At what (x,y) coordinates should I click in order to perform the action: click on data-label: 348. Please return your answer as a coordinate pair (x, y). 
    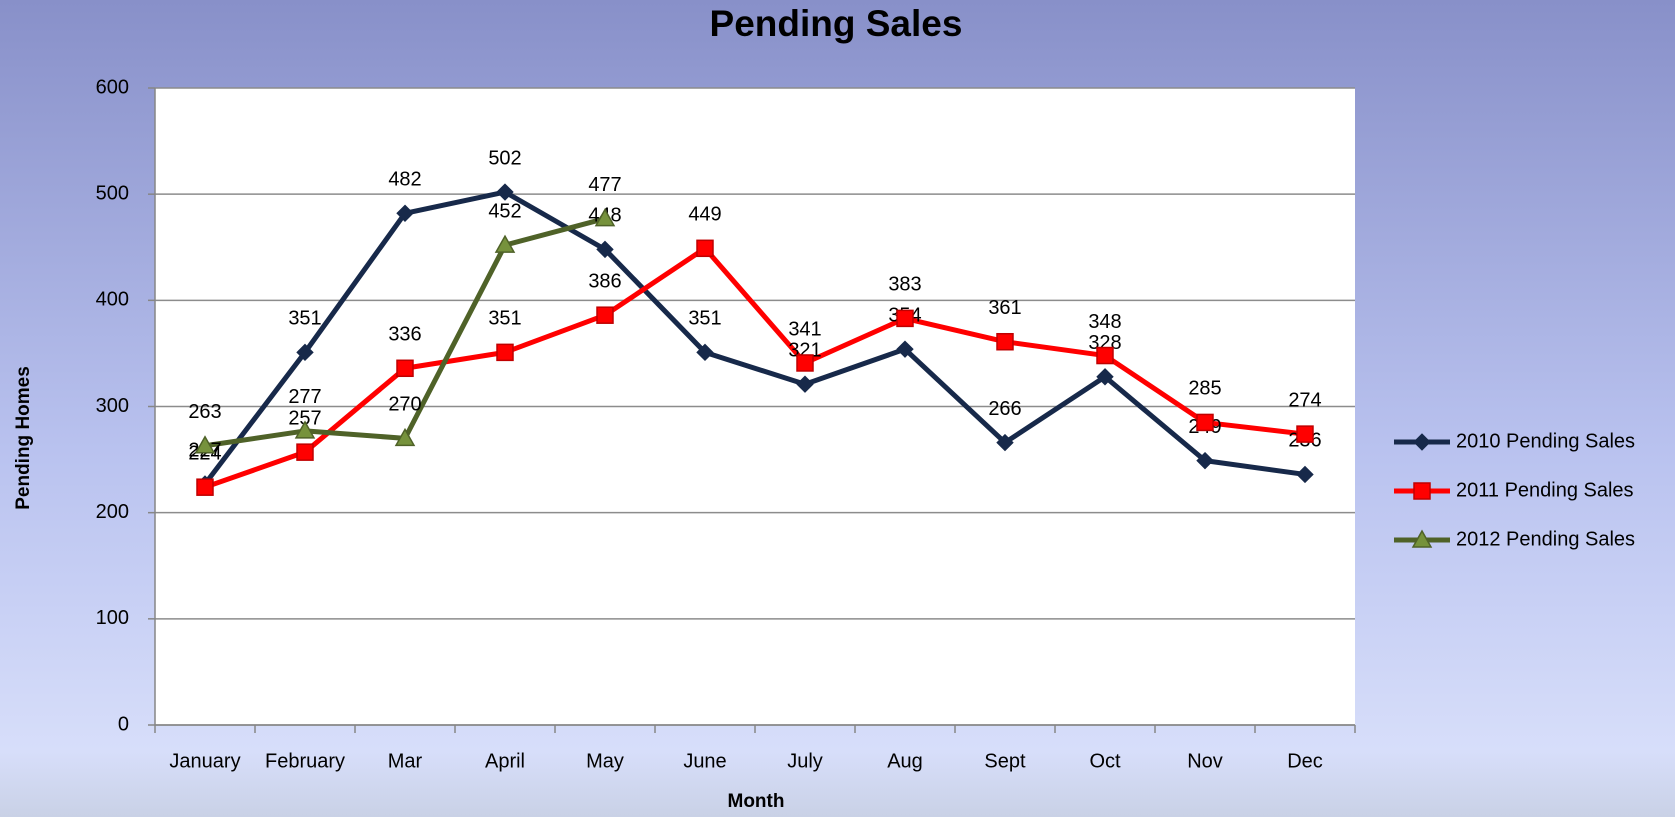
    Looking at the image, I should click on (1104, 322).